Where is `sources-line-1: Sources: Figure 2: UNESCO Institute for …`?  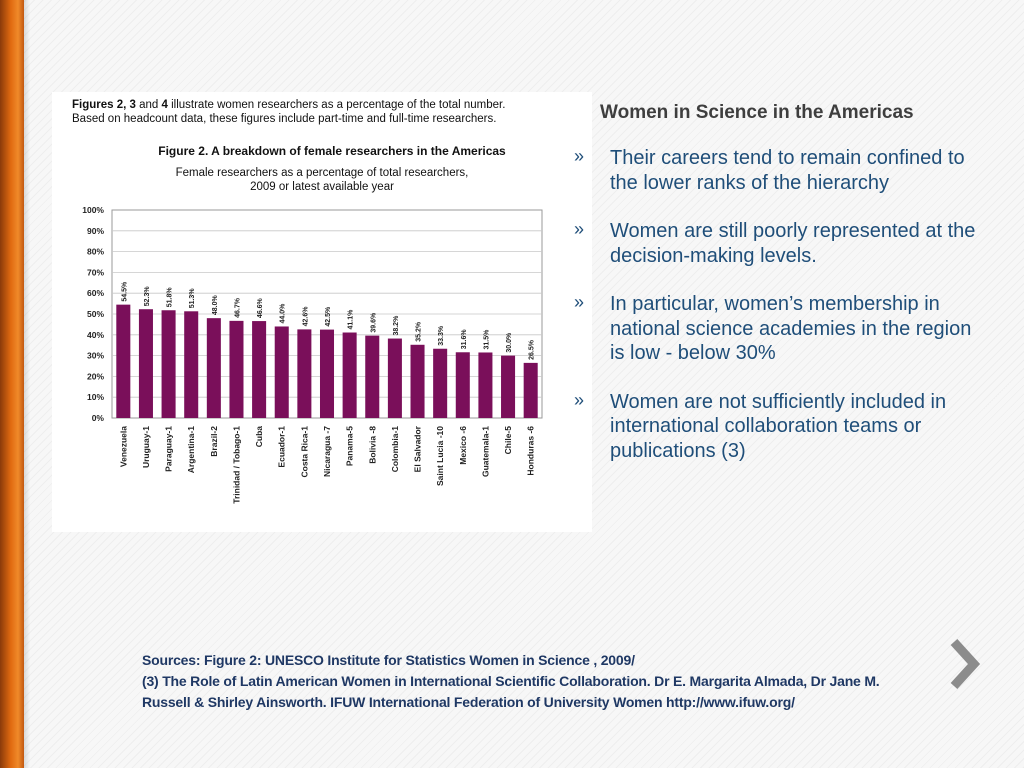
sources-line-1: Sources: Figure 2: UNESCO Institute for … is located at coordinates (388, 660).